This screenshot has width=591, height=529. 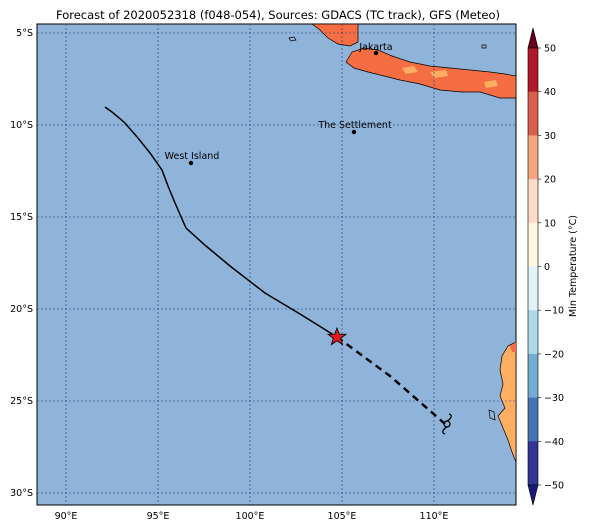 I want to click on place-marker-west-island, so click(x=191, y=163).